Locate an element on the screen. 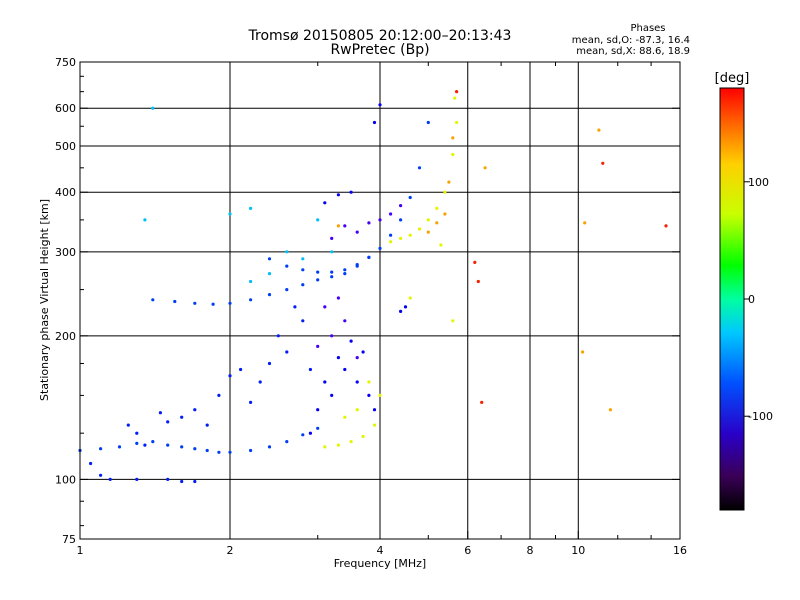 The image size is (800, 600). data-point-s8-p0 is located at coordinates (428, 232).